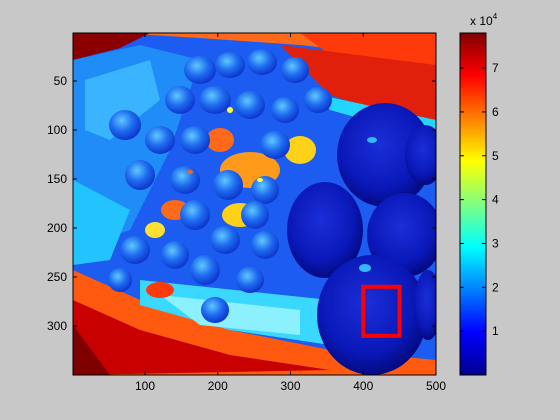 The image size is (560, 420). Describe the element at coordinates (218, 386) in the screenshot. I see `x-tick-label: 200` at that location.